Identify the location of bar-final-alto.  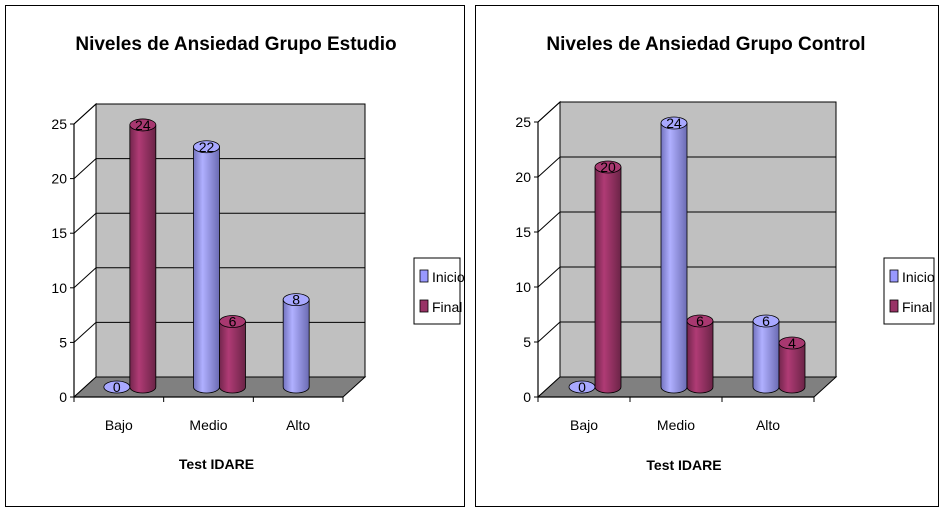
(792, 365).